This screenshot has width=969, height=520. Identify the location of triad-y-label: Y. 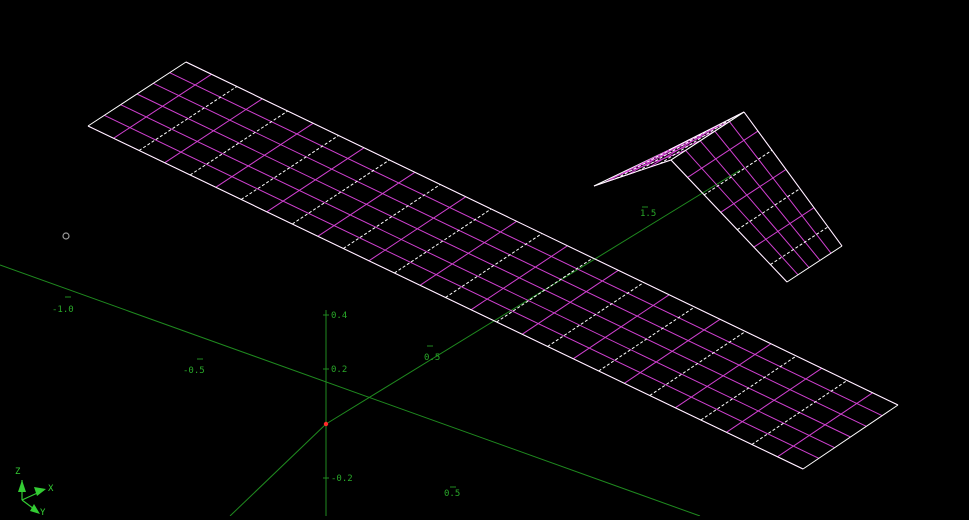
(43, 512).